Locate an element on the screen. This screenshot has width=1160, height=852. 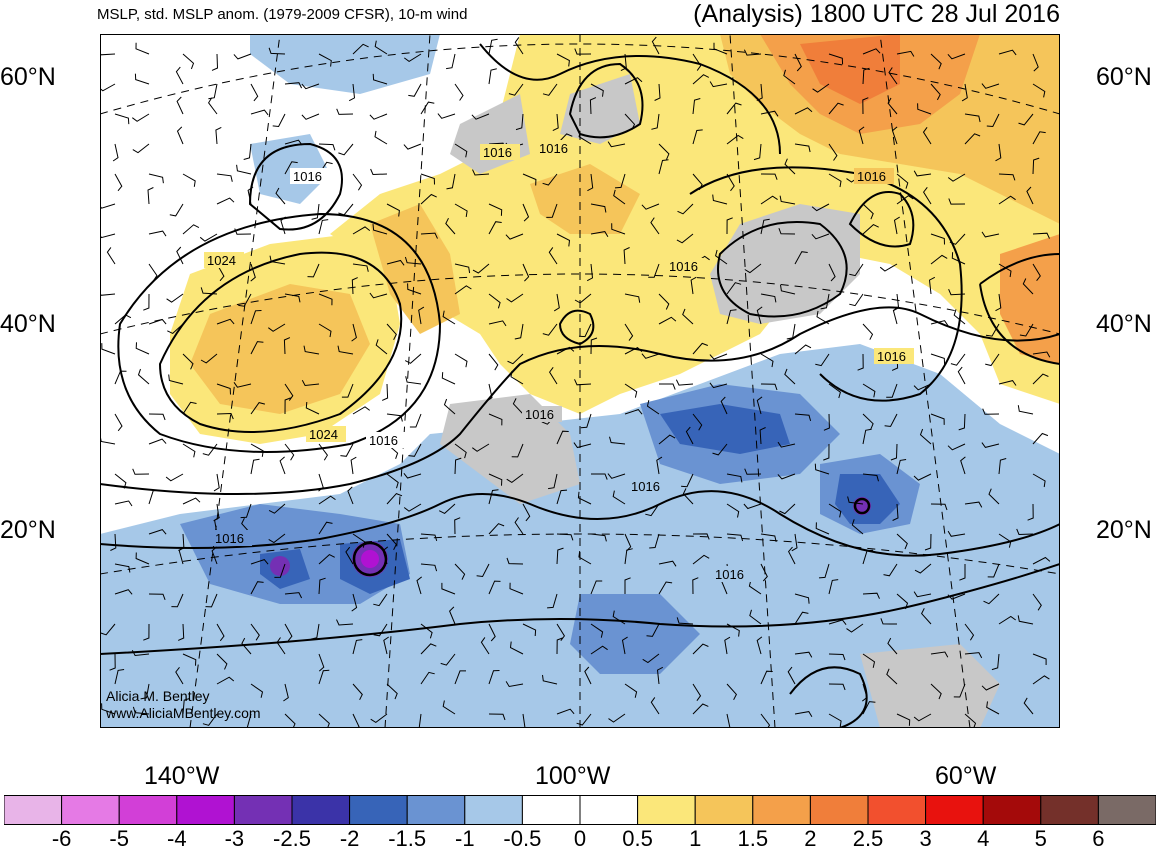
lat-label-20-right: 20°N is located at coordinates (1124, 530).